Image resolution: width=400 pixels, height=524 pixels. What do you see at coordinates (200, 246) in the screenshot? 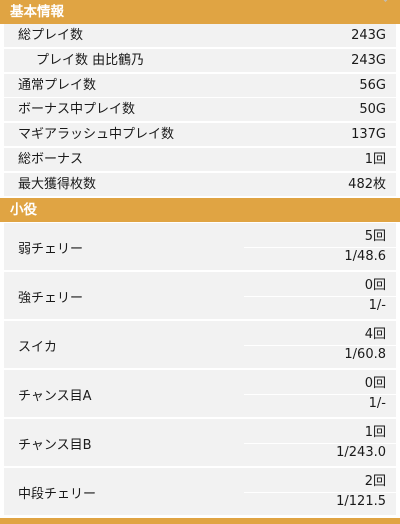
I see `yaku-item: 弱チェリー 5回 1/48.6` at bounding box center [200, 246].